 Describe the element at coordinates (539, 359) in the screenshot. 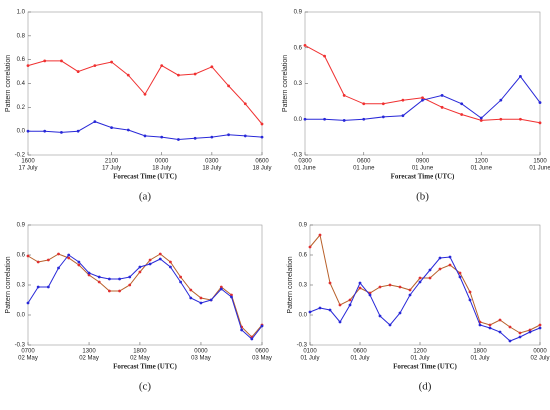

I see `x-tick-date: 02 July` at that location.